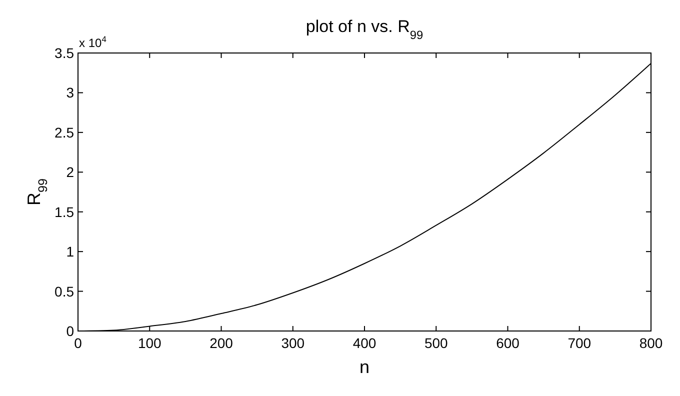 The height and width of the screenshot is (396, 680). I want to click on y-tick-label: 2.5, so click(64, 132).